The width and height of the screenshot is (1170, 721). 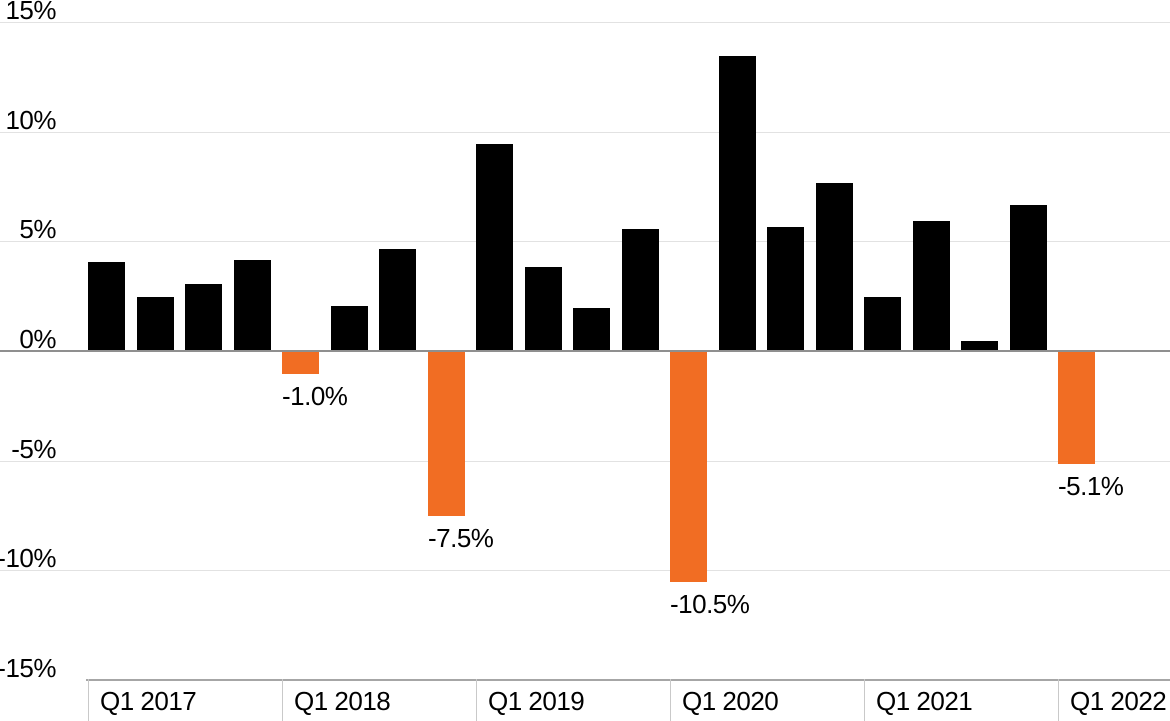 I want to click on bar-q4-2021, so click(x=1028, y=277).